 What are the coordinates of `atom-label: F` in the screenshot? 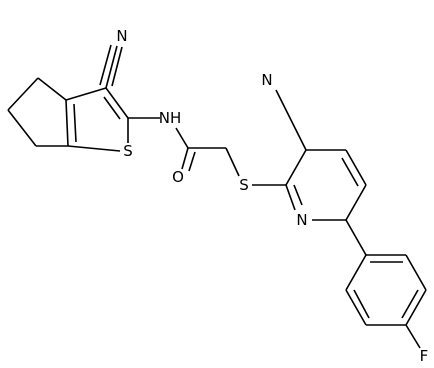 It's located at (424, 356).